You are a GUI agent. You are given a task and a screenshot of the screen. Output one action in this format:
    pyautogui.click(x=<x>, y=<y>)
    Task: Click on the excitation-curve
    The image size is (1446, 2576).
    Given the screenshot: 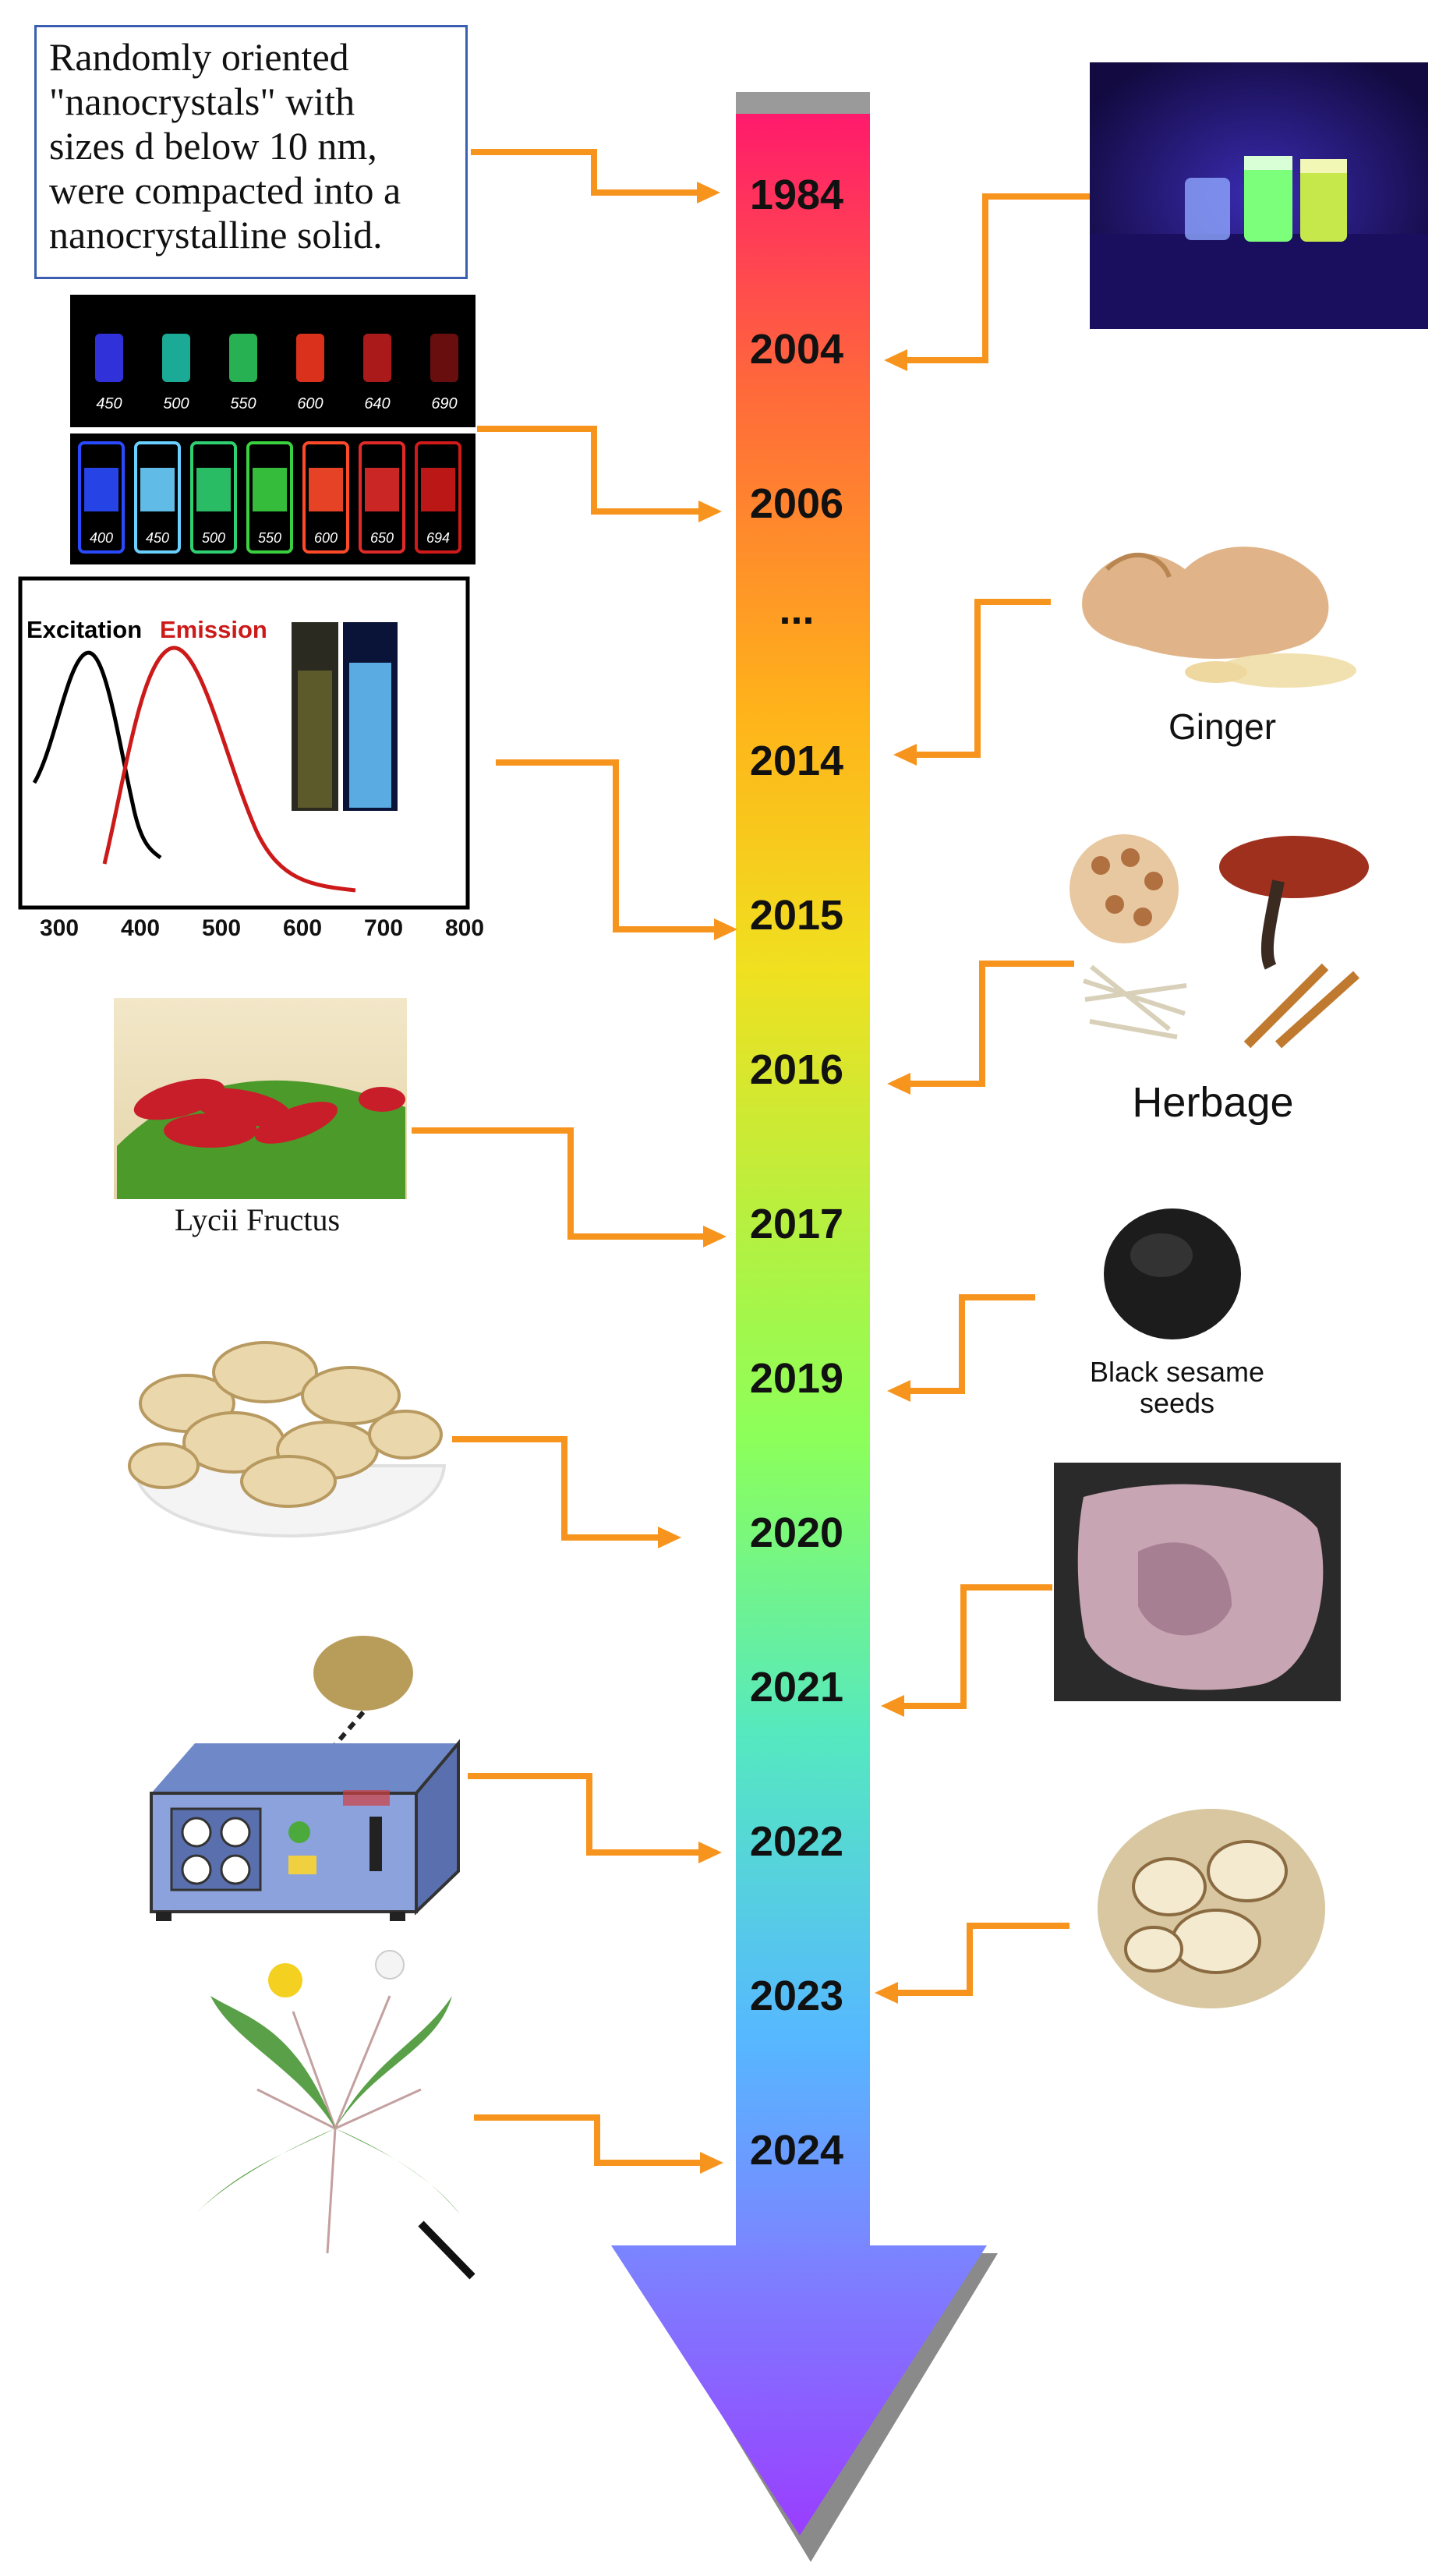 What is the action you would take?
    pyautogui.click(x=97, y=755)
    